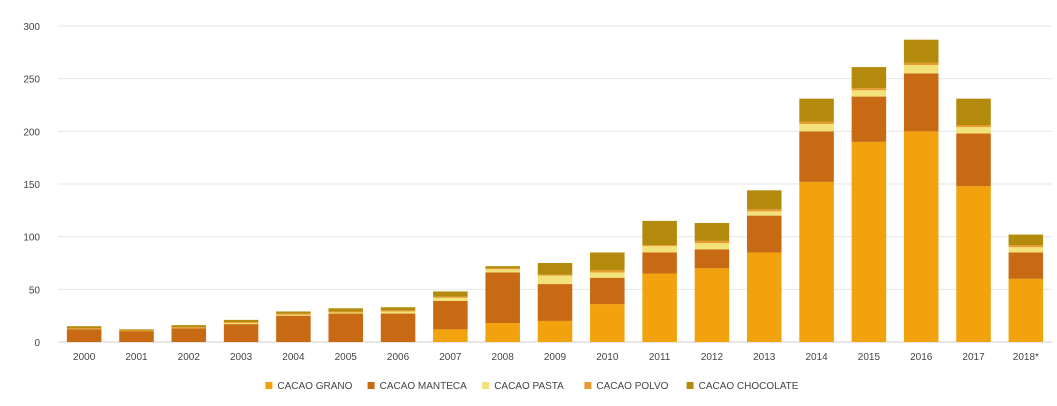  Describe the element at coordinates (293, 357) in the screenshot. I see `x-tick-label: 2004` at that location.